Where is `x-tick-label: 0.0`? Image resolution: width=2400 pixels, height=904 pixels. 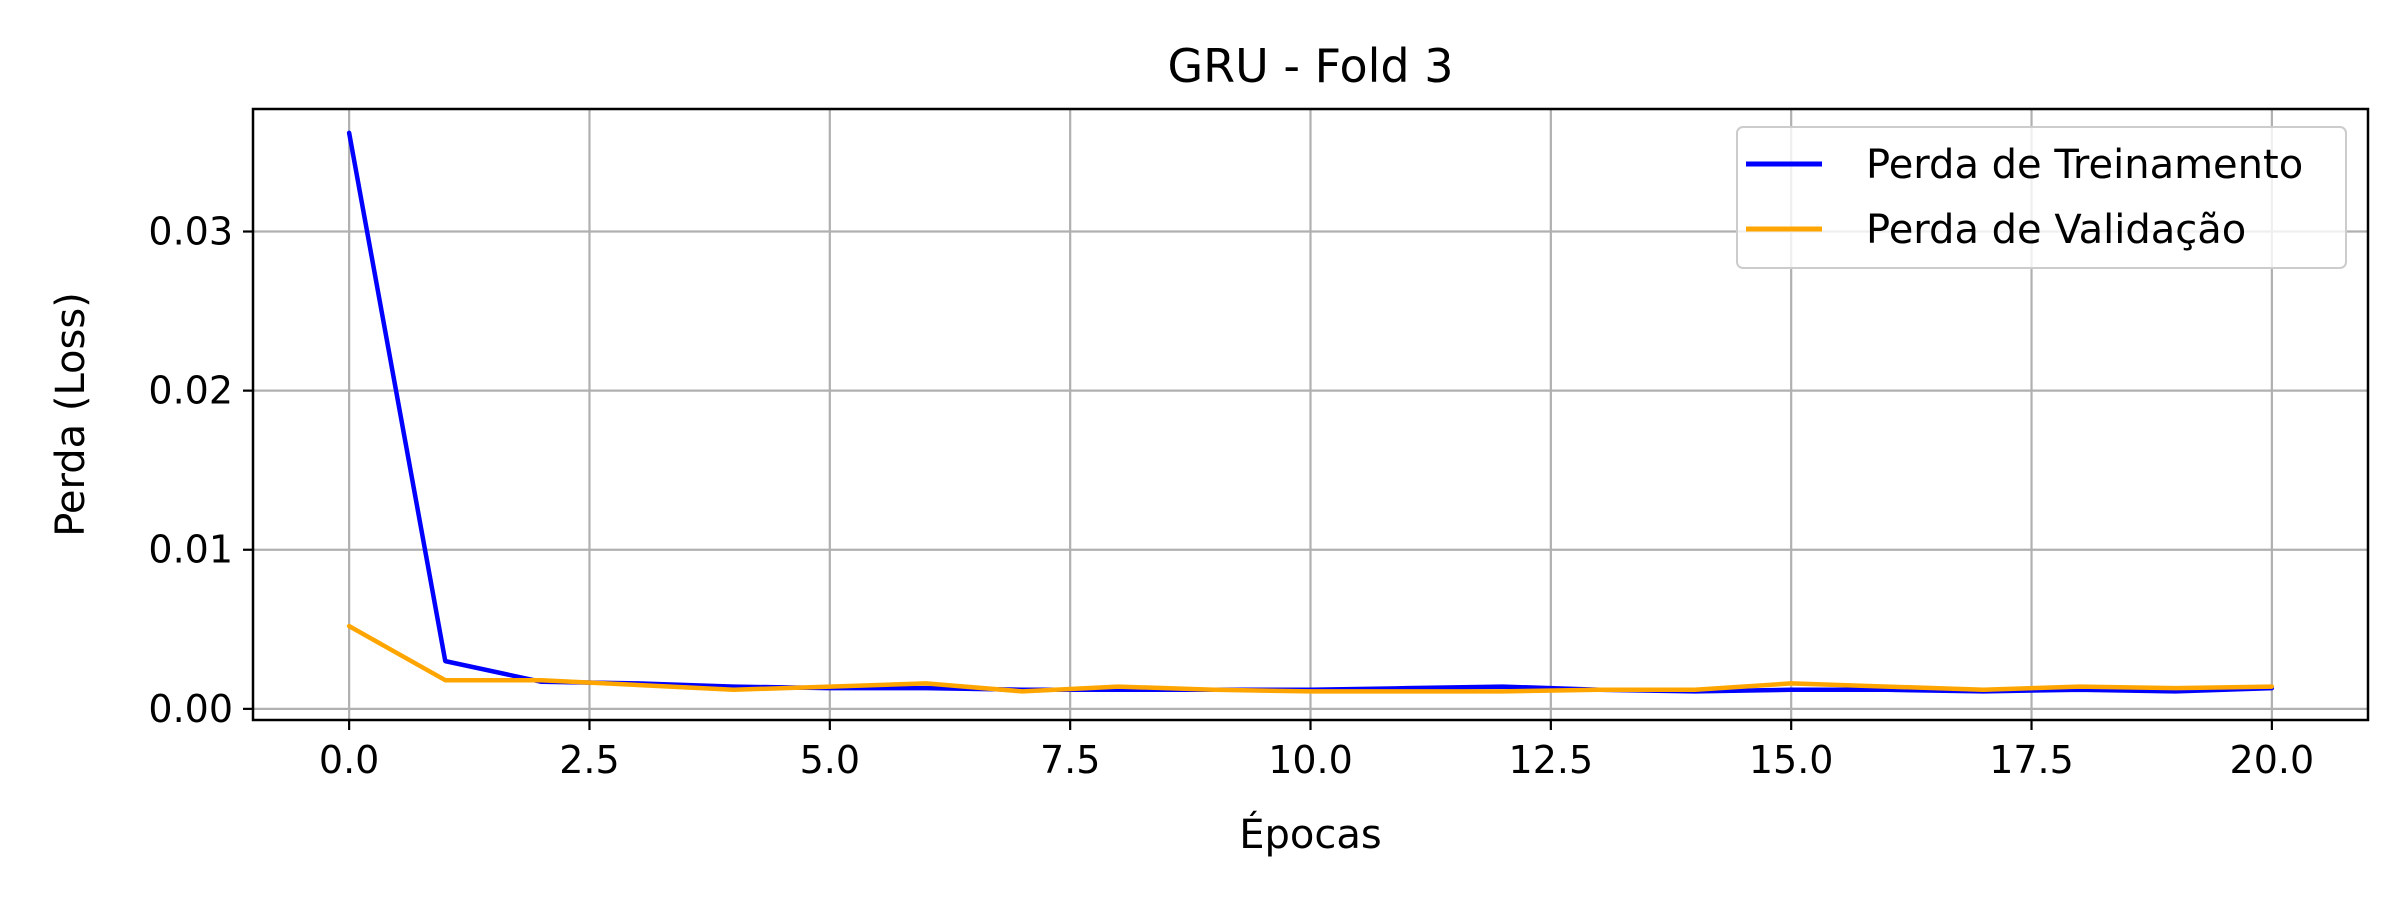
x-tick-label: 0.0 is located at coordinates (349, 760).